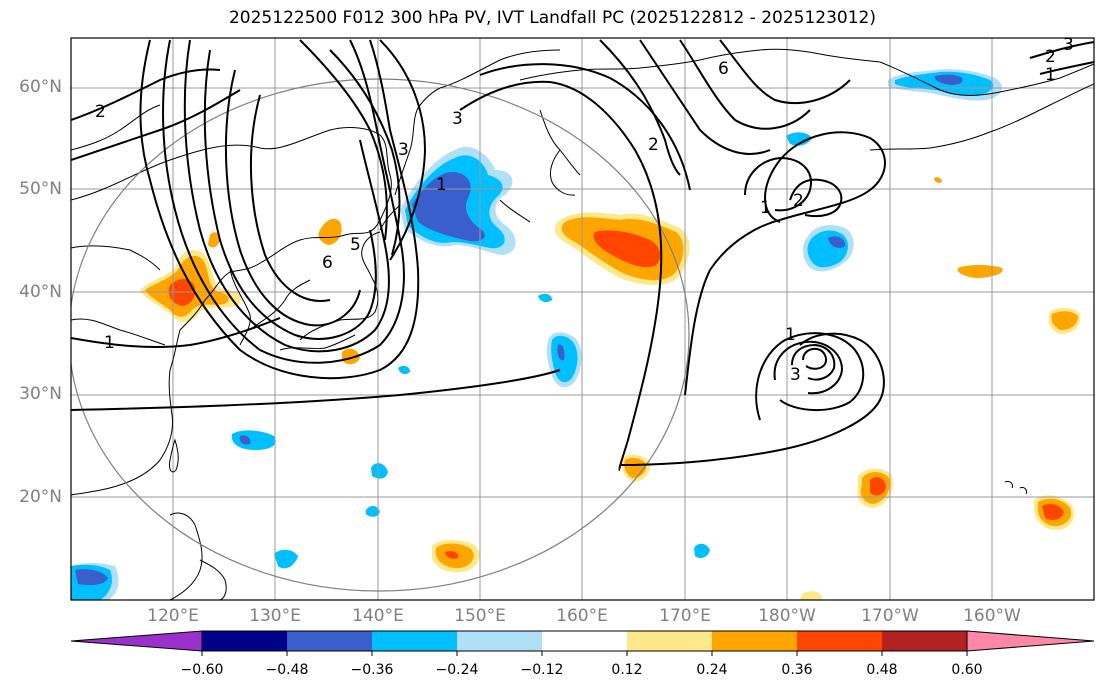  Describe the element at coordinates (287, 670) in the screenshot. I see `colorbar-label: −0.48` at that location.